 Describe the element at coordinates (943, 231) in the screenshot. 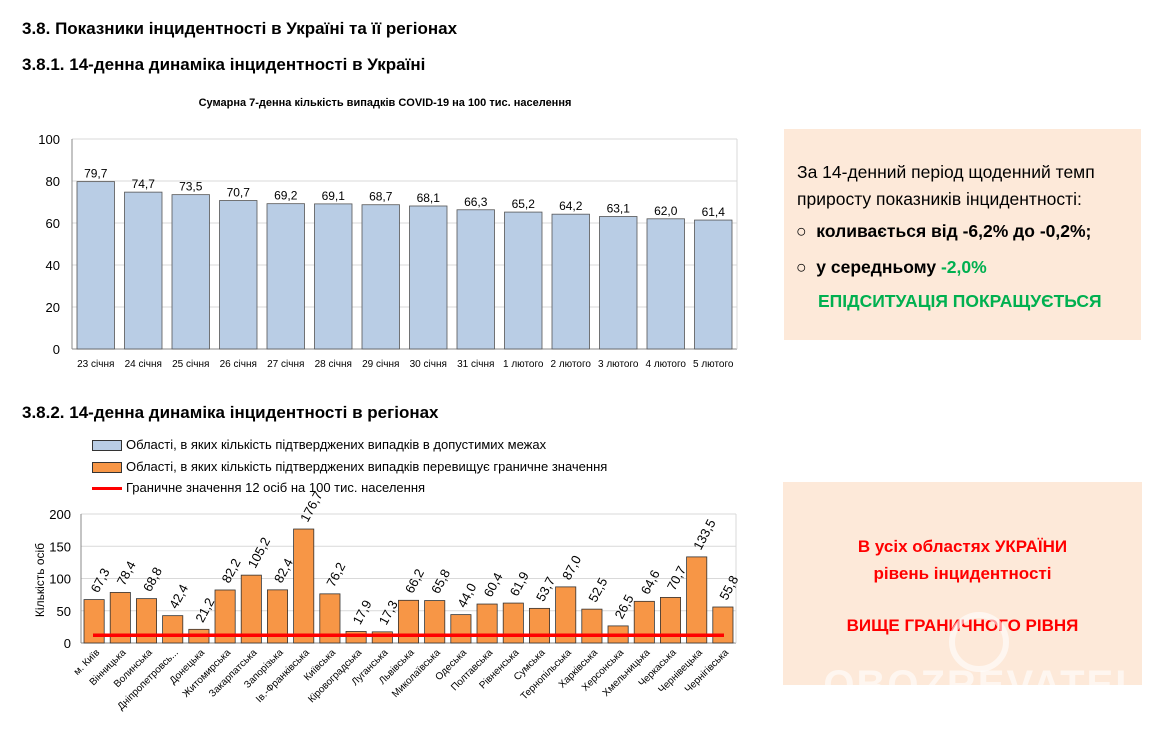

I see `summary-bullet-range: ○ коливається від -6,2% до -0,2%;` at that location.